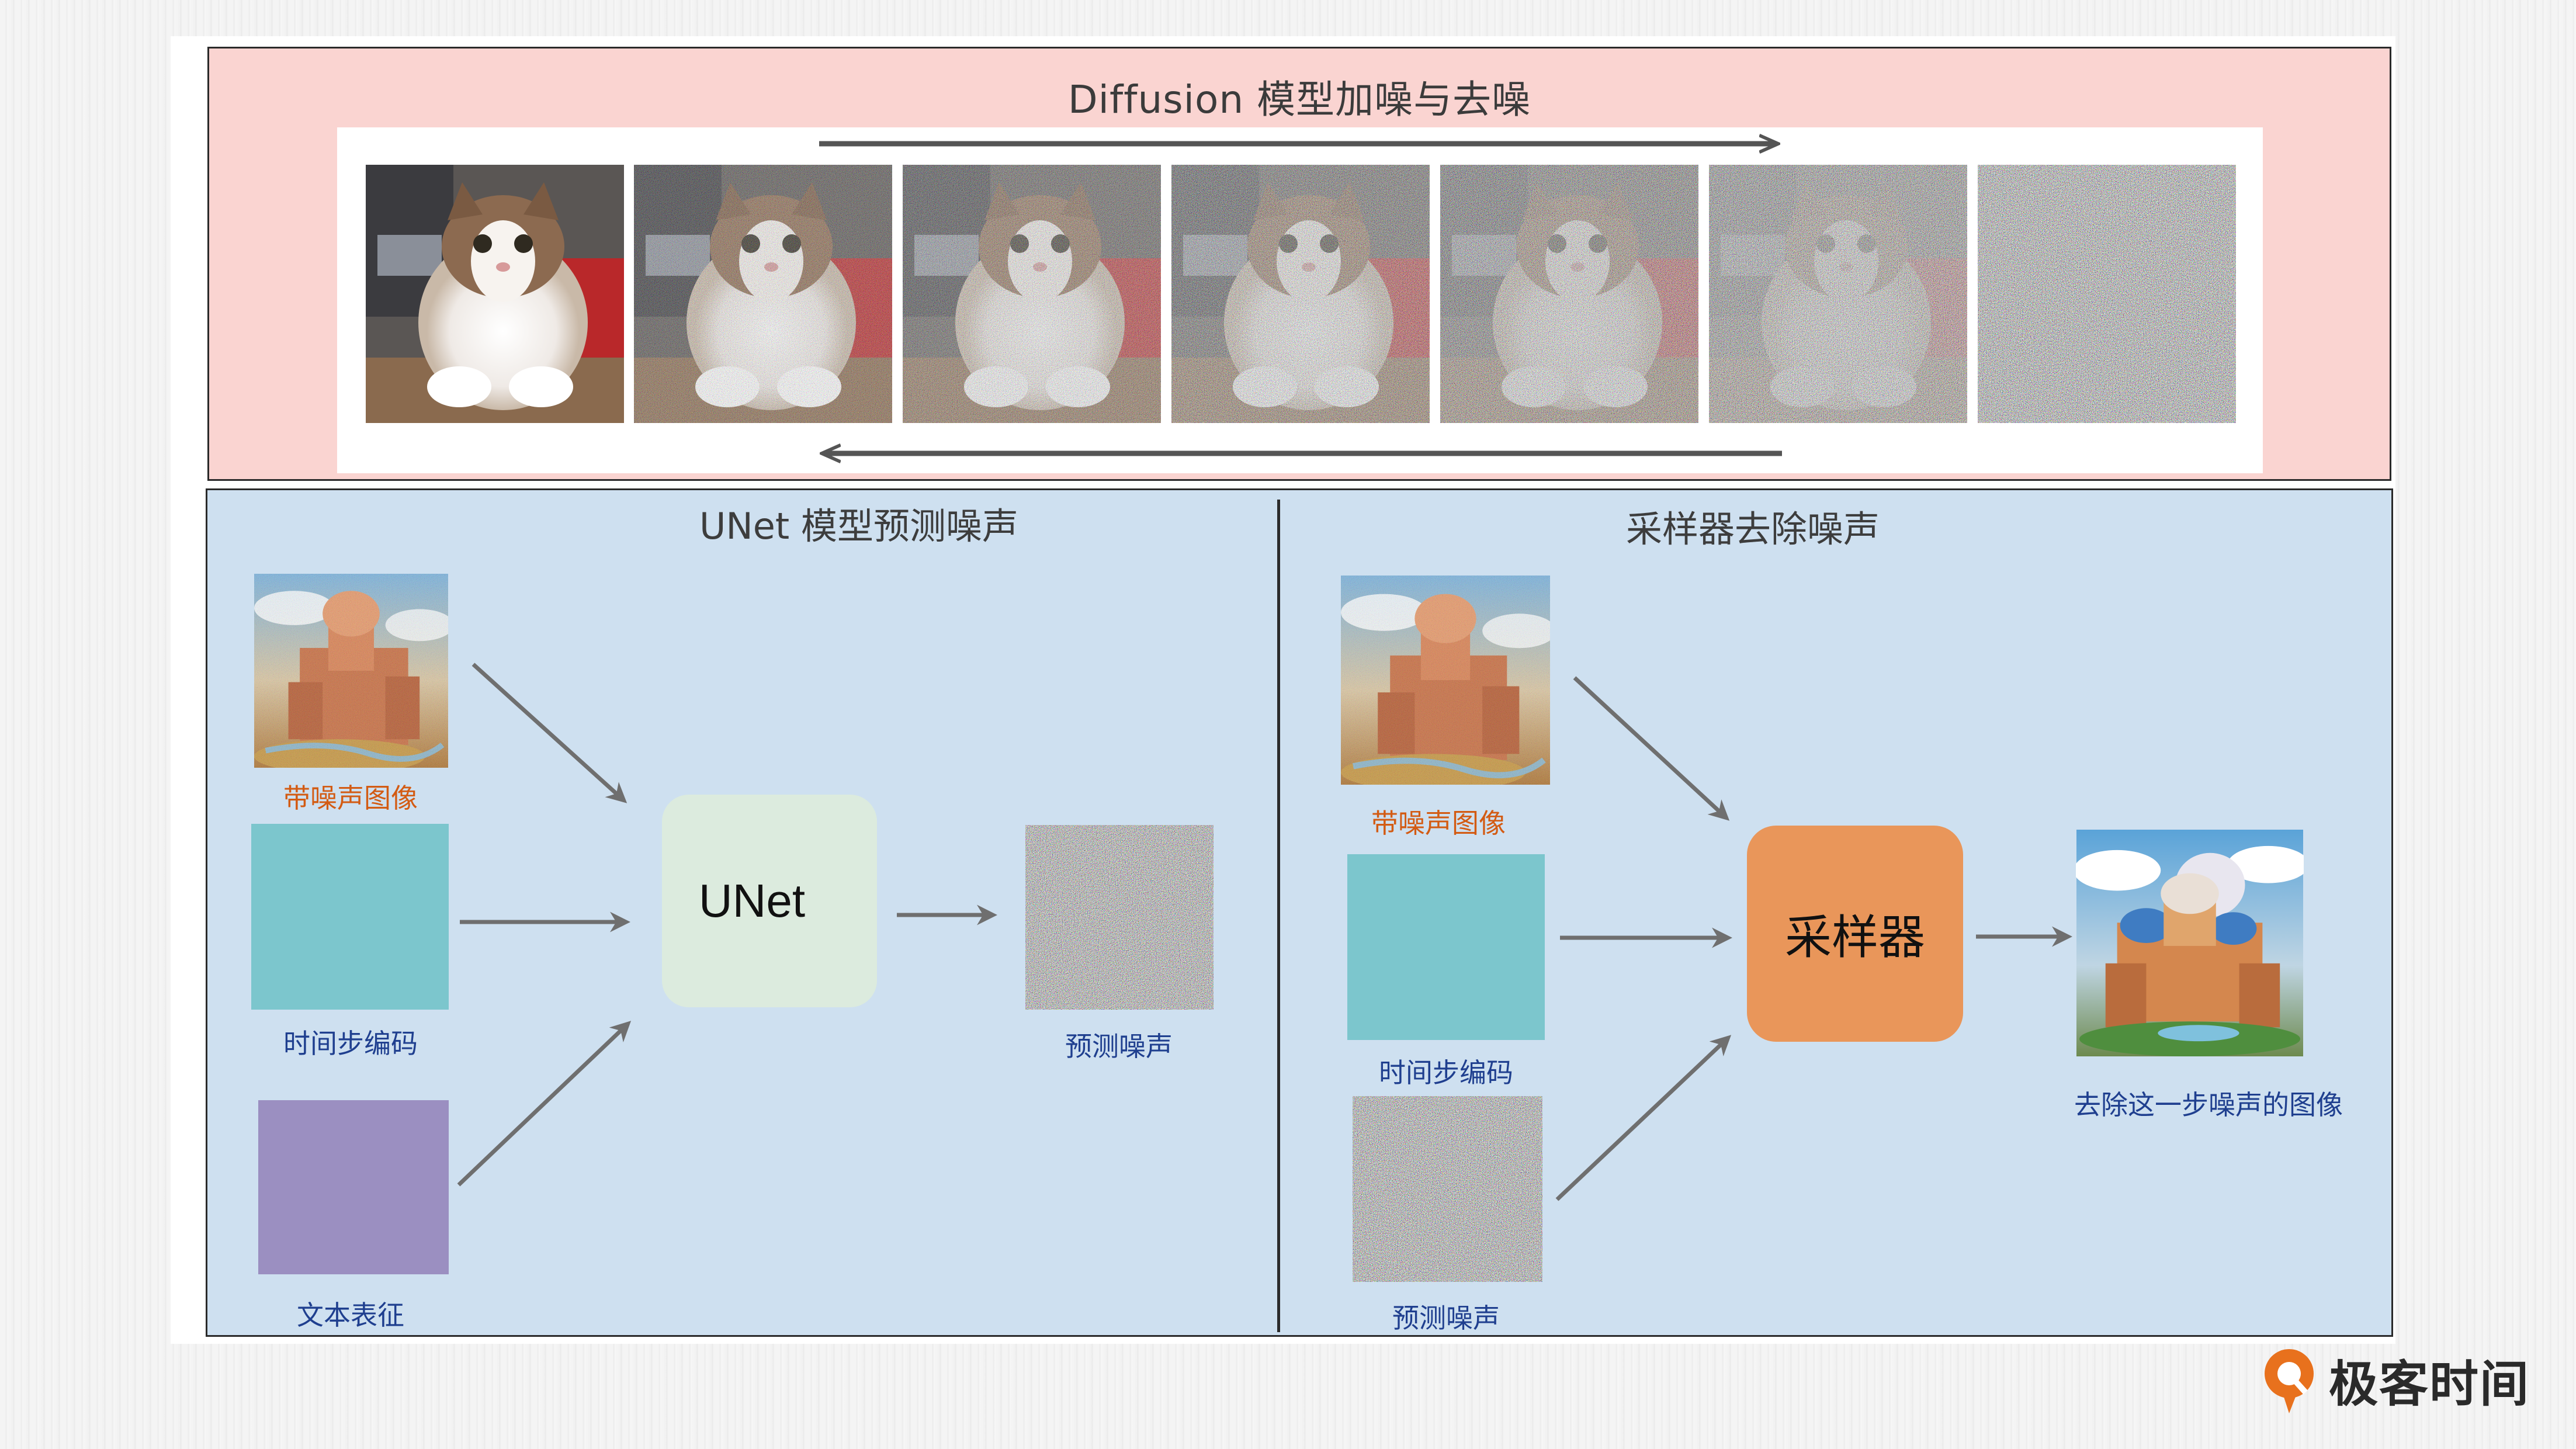 The image size is (2576, 1449). Describe the element at coordinates (1279, 916) in the screenshot. I see `panel-divider` at that location.